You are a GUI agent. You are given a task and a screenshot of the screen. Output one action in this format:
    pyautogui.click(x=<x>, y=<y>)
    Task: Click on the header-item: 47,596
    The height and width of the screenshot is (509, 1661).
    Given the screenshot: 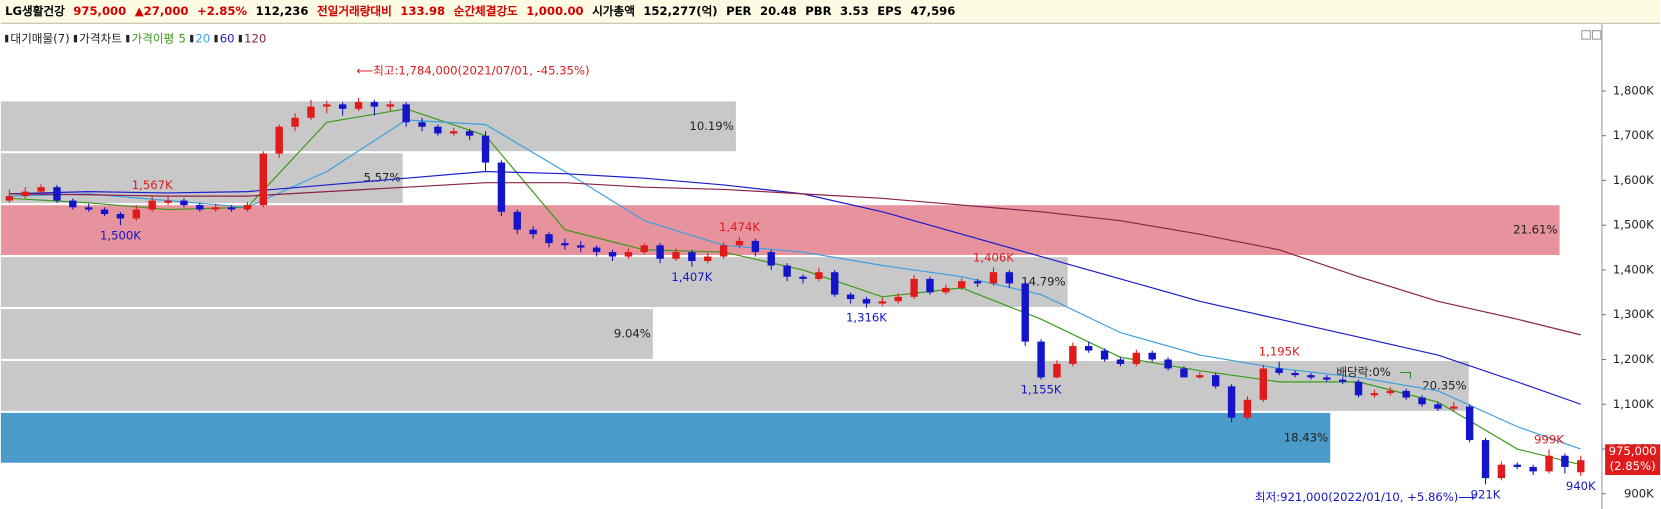 What is the action you would take?
    pyautogui.click(x=933, y=11)
    